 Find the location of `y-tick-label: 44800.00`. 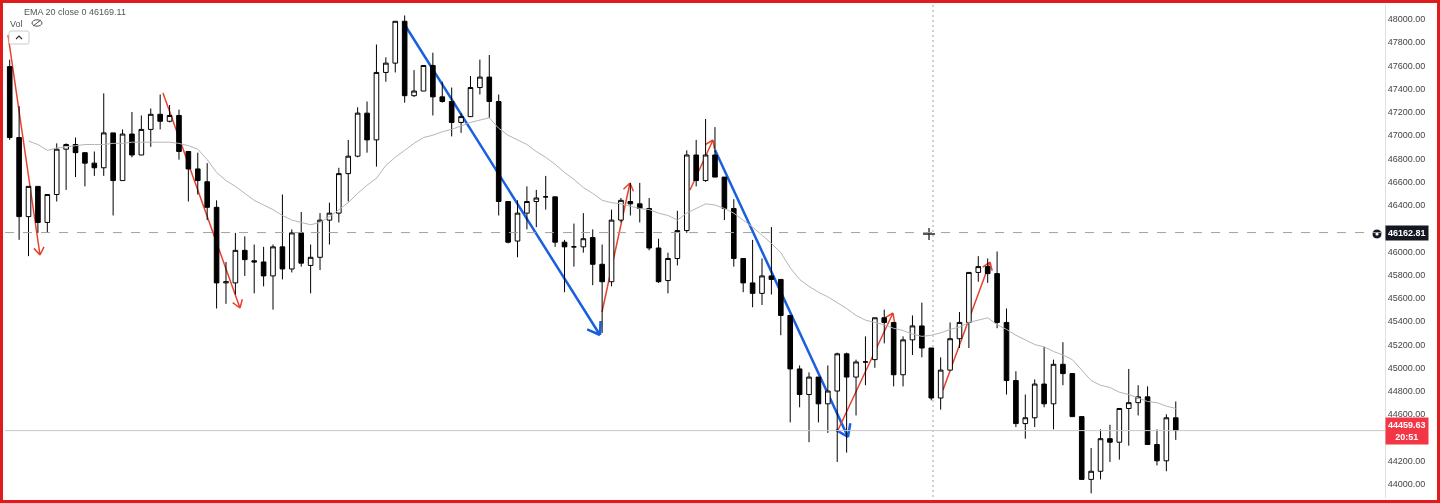

y-tick-label: 44800.00 is located at coordinates (1406, 391).